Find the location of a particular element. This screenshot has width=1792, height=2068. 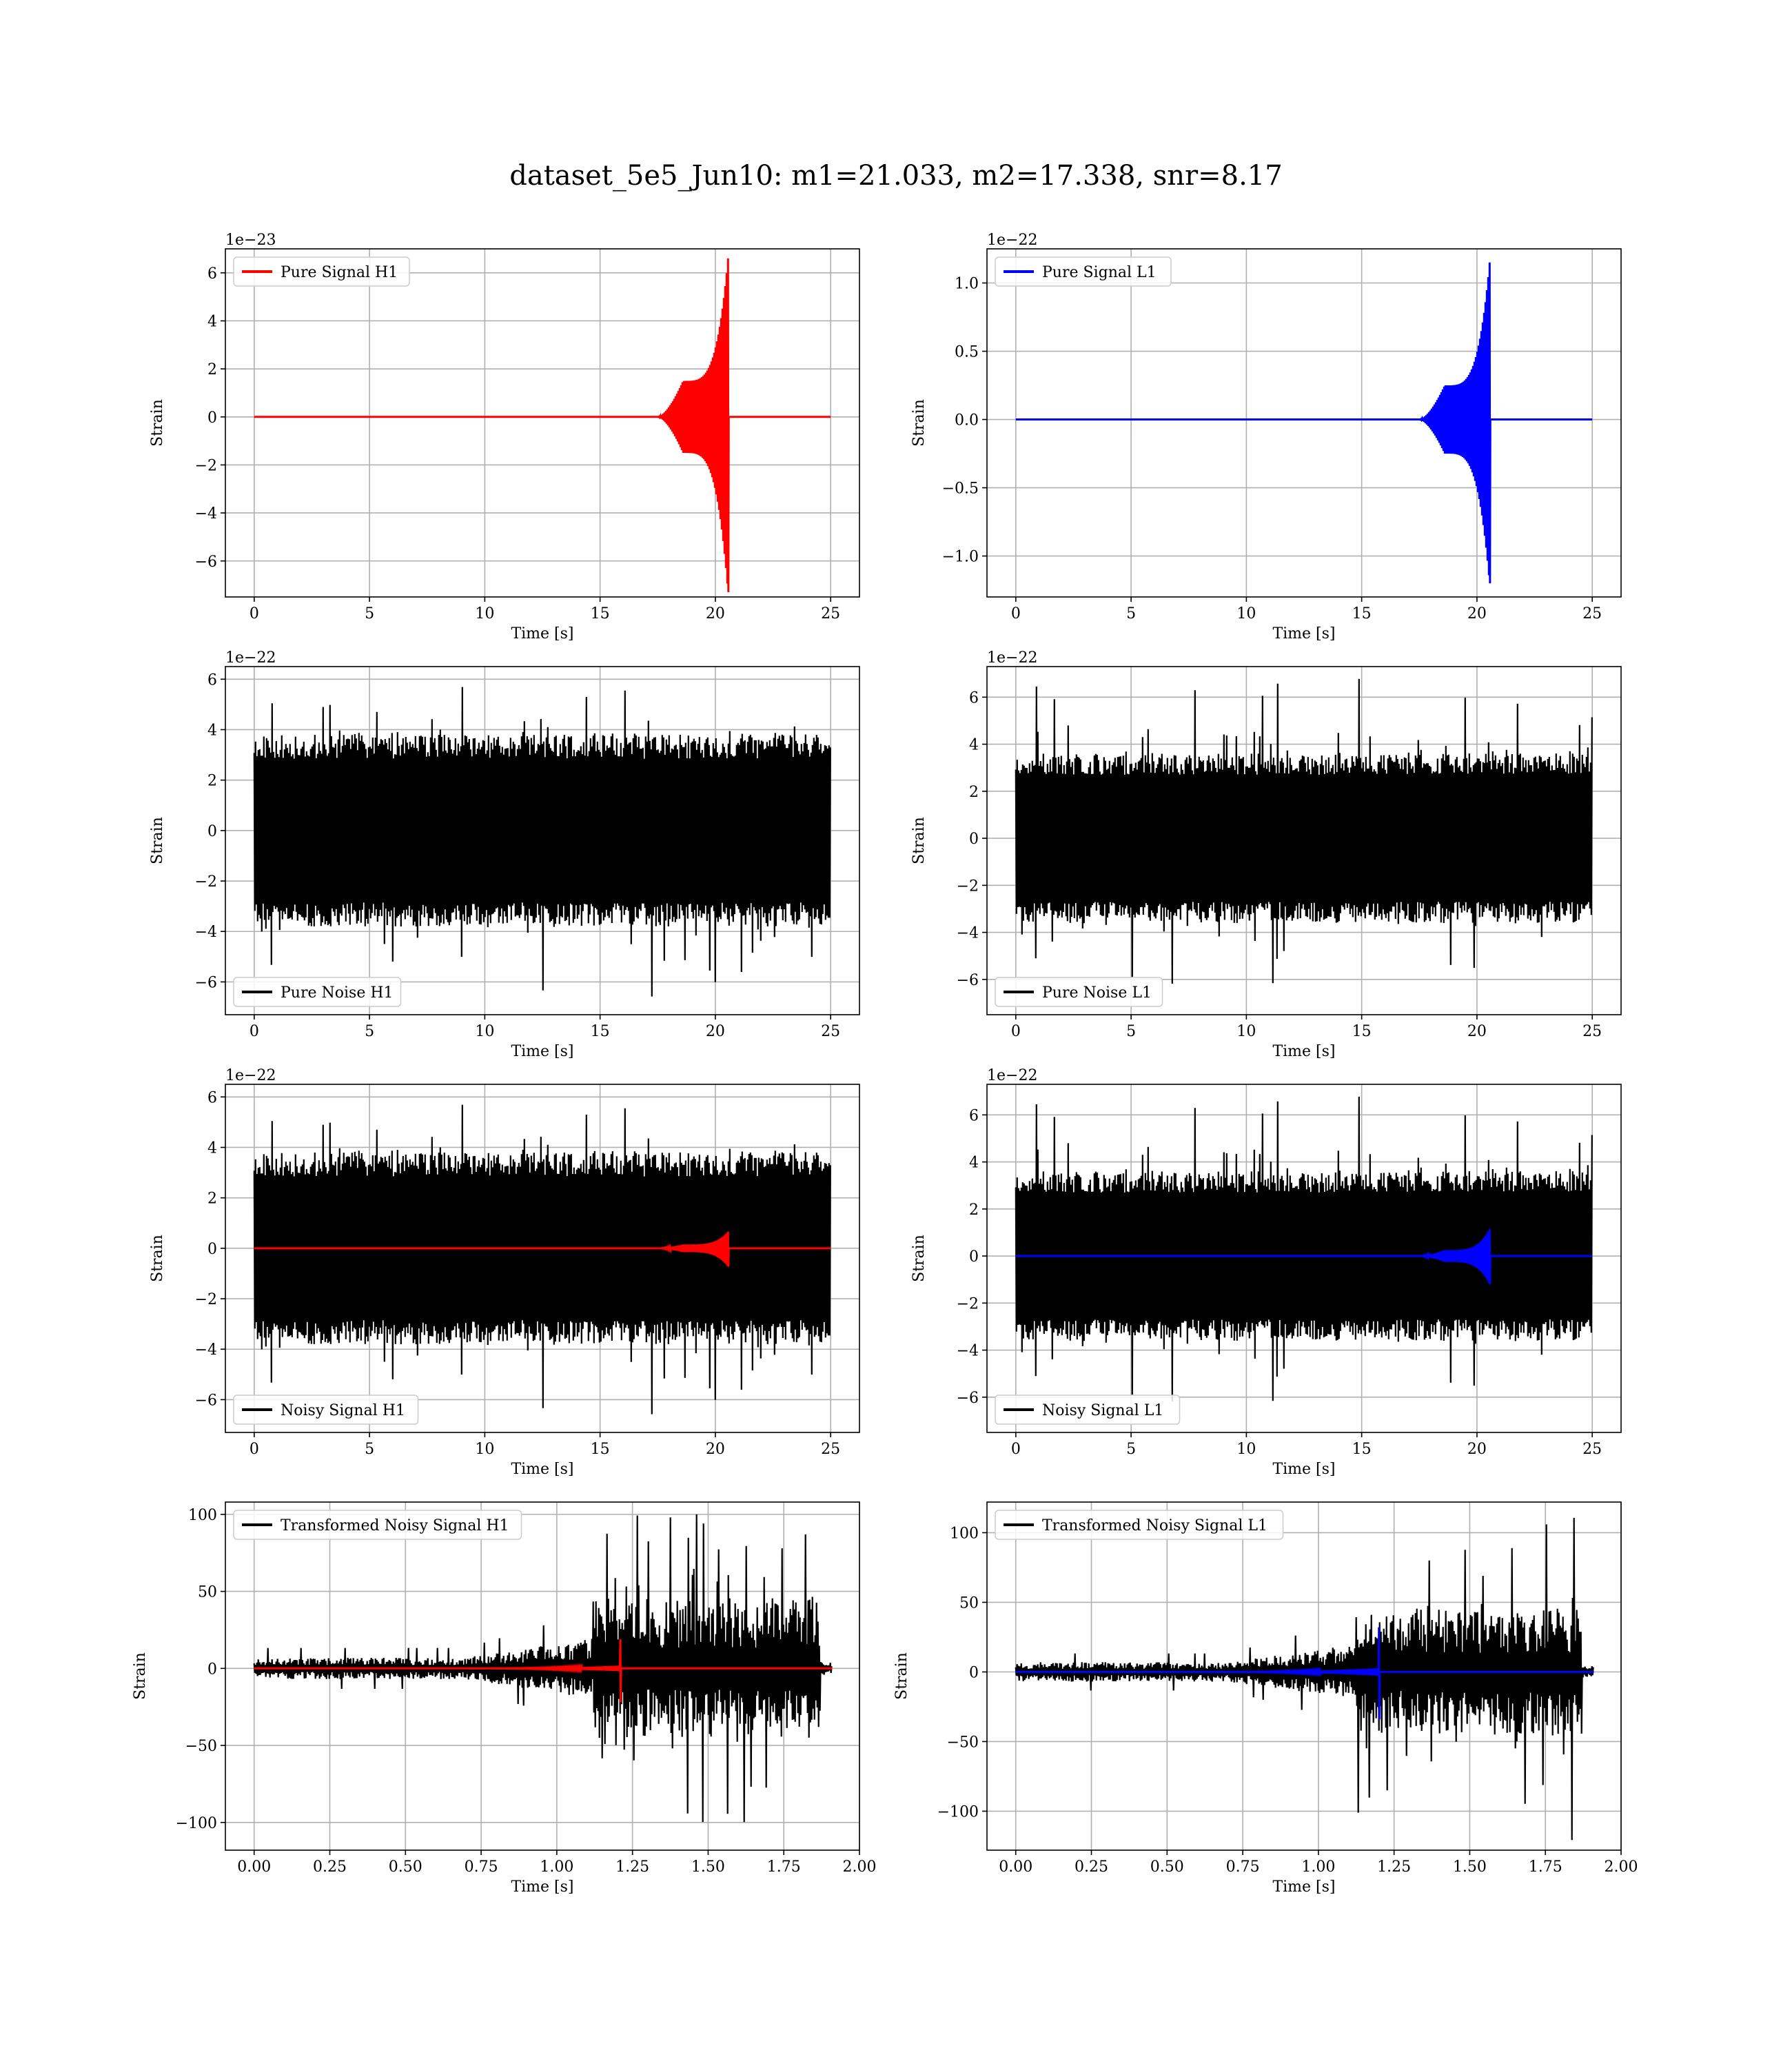

x-tick-label: 1.00 is located at coordinates (556, 1867).